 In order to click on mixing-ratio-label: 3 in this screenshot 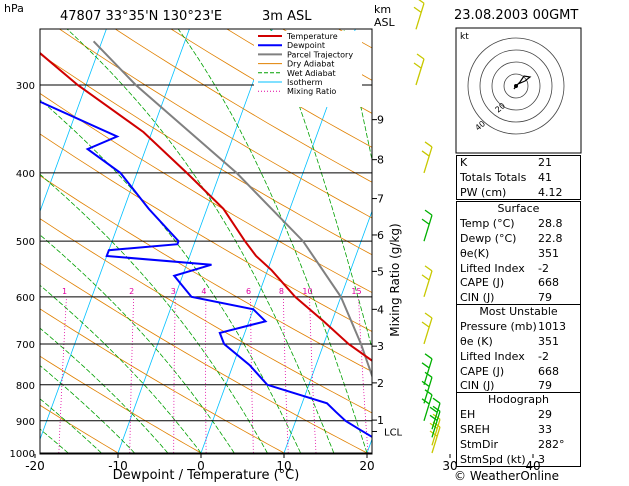, I will do `click(173, 291)`.